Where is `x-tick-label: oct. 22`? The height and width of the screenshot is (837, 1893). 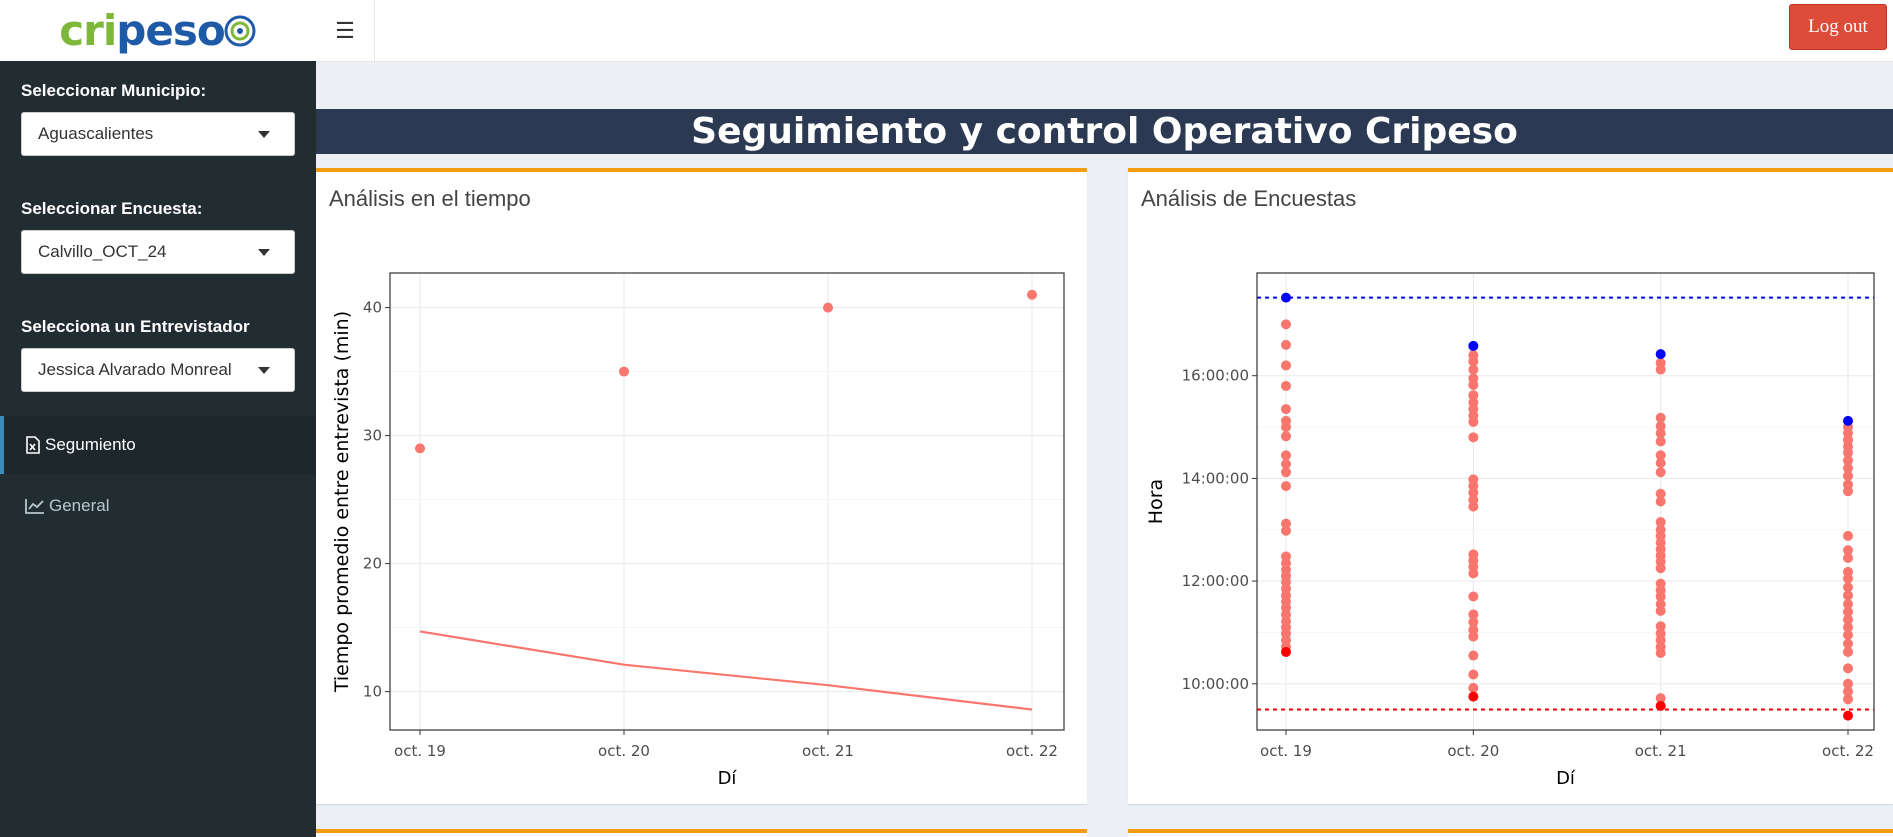 x-tick-label: oct. 22 is located at coordinates (1848, 751).